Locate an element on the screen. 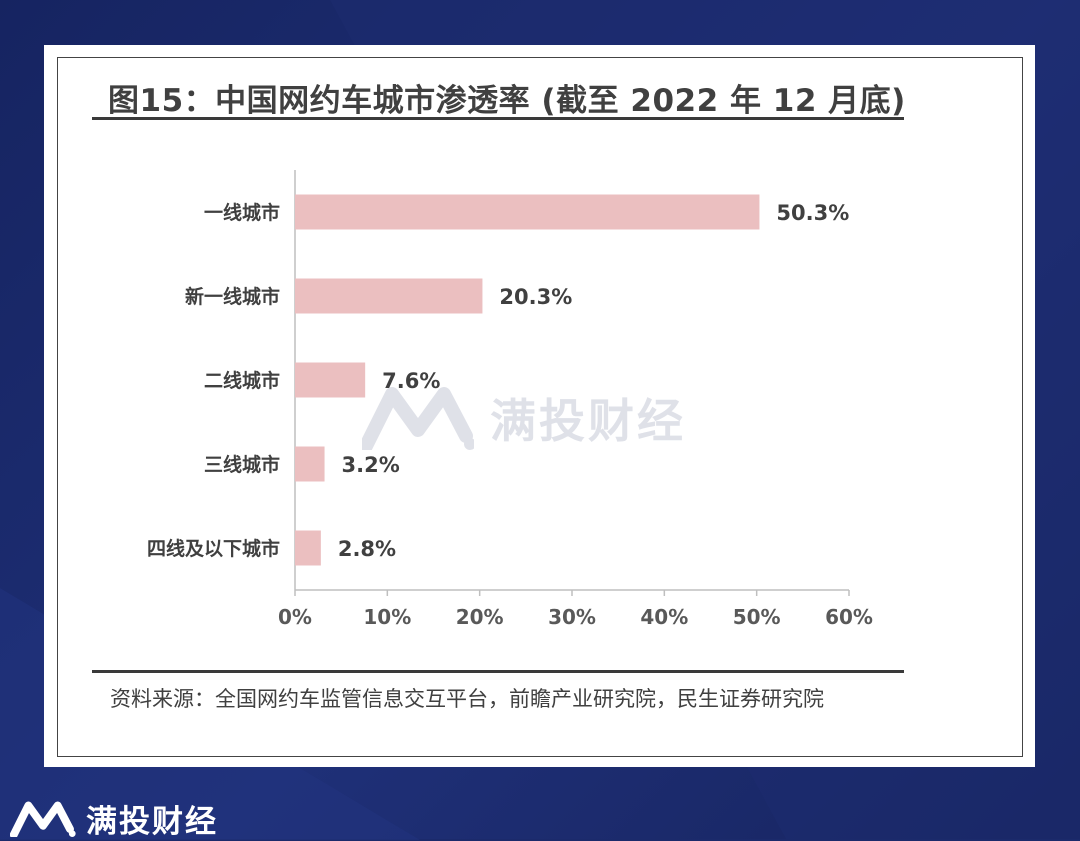  data-label: 3.2% is located at coordinates (371, 465).